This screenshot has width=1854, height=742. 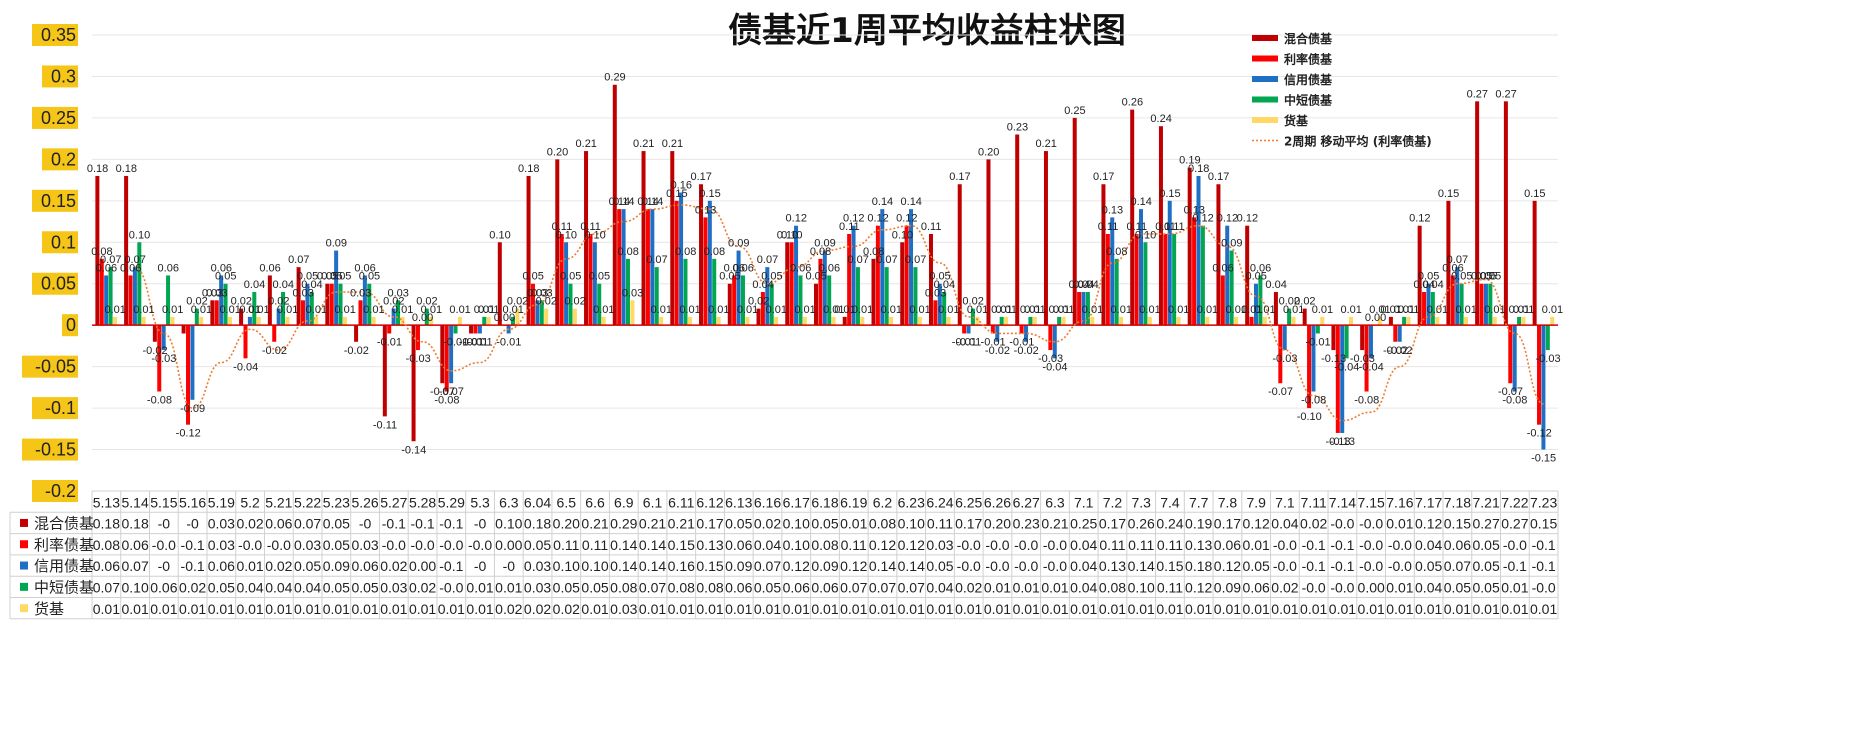 What do you see at coordinates (1515, 566) in the screenshot?
I see `table-cell: -0.1` at bounding box center [1515, 566].